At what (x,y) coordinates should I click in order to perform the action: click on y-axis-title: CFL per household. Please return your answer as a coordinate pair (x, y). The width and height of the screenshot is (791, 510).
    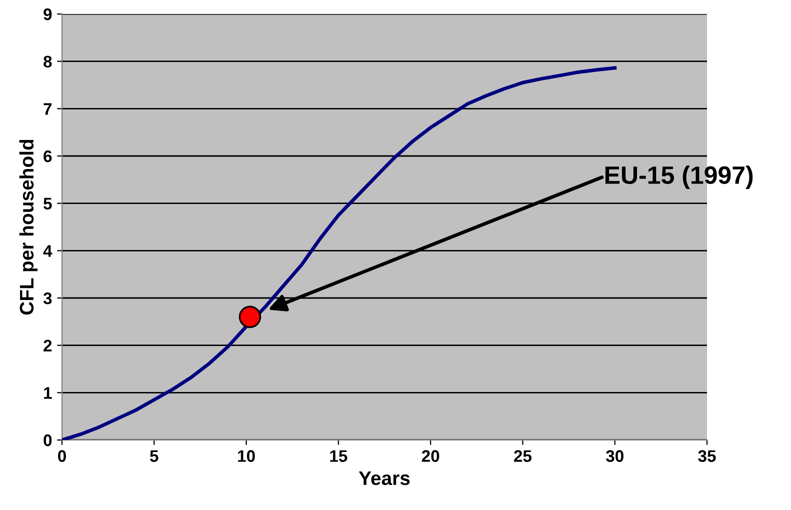
    Looking at the image, I should click on (28, 227).